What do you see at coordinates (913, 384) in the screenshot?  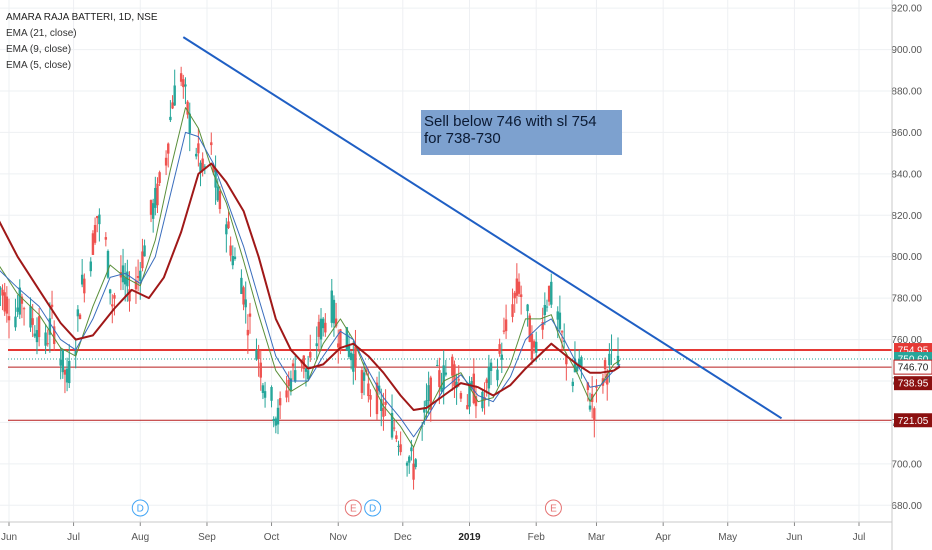 I see `price-tag-label: 738.95` at bounding box center [913, 384].